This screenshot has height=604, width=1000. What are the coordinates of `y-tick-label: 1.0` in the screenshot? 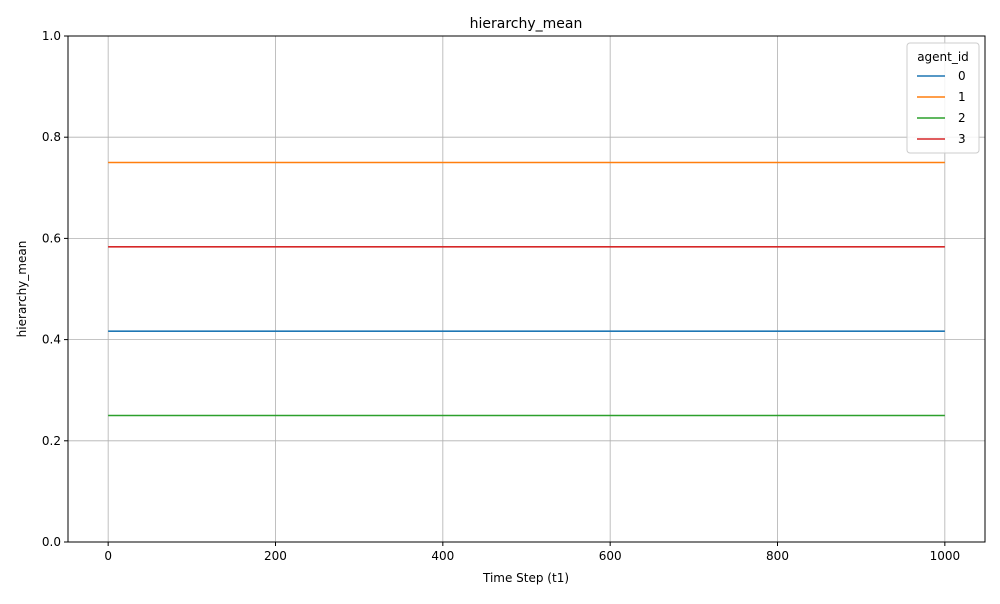 It's located at (51, 36).